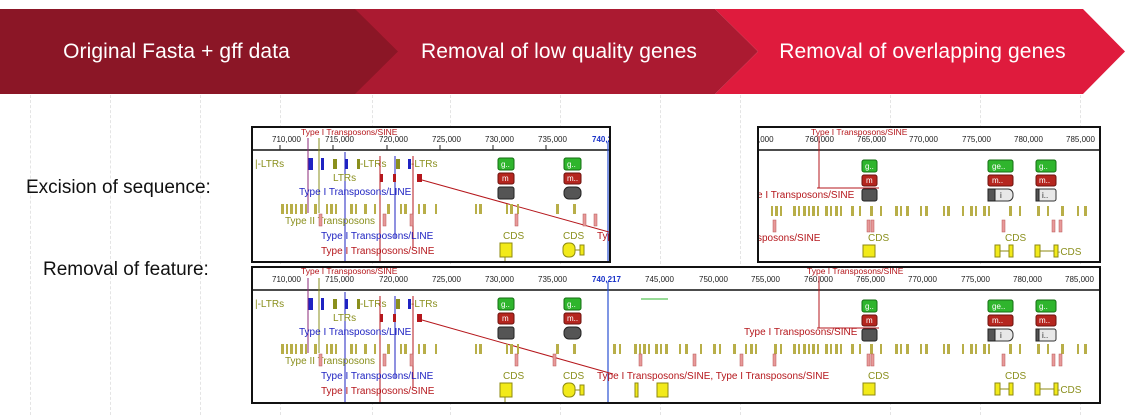 This screenshot has height=415, width=1137. Describe the element at coordinates (606, 279) in the screenshot. I see `tick-label-current: 740,217` at that location.